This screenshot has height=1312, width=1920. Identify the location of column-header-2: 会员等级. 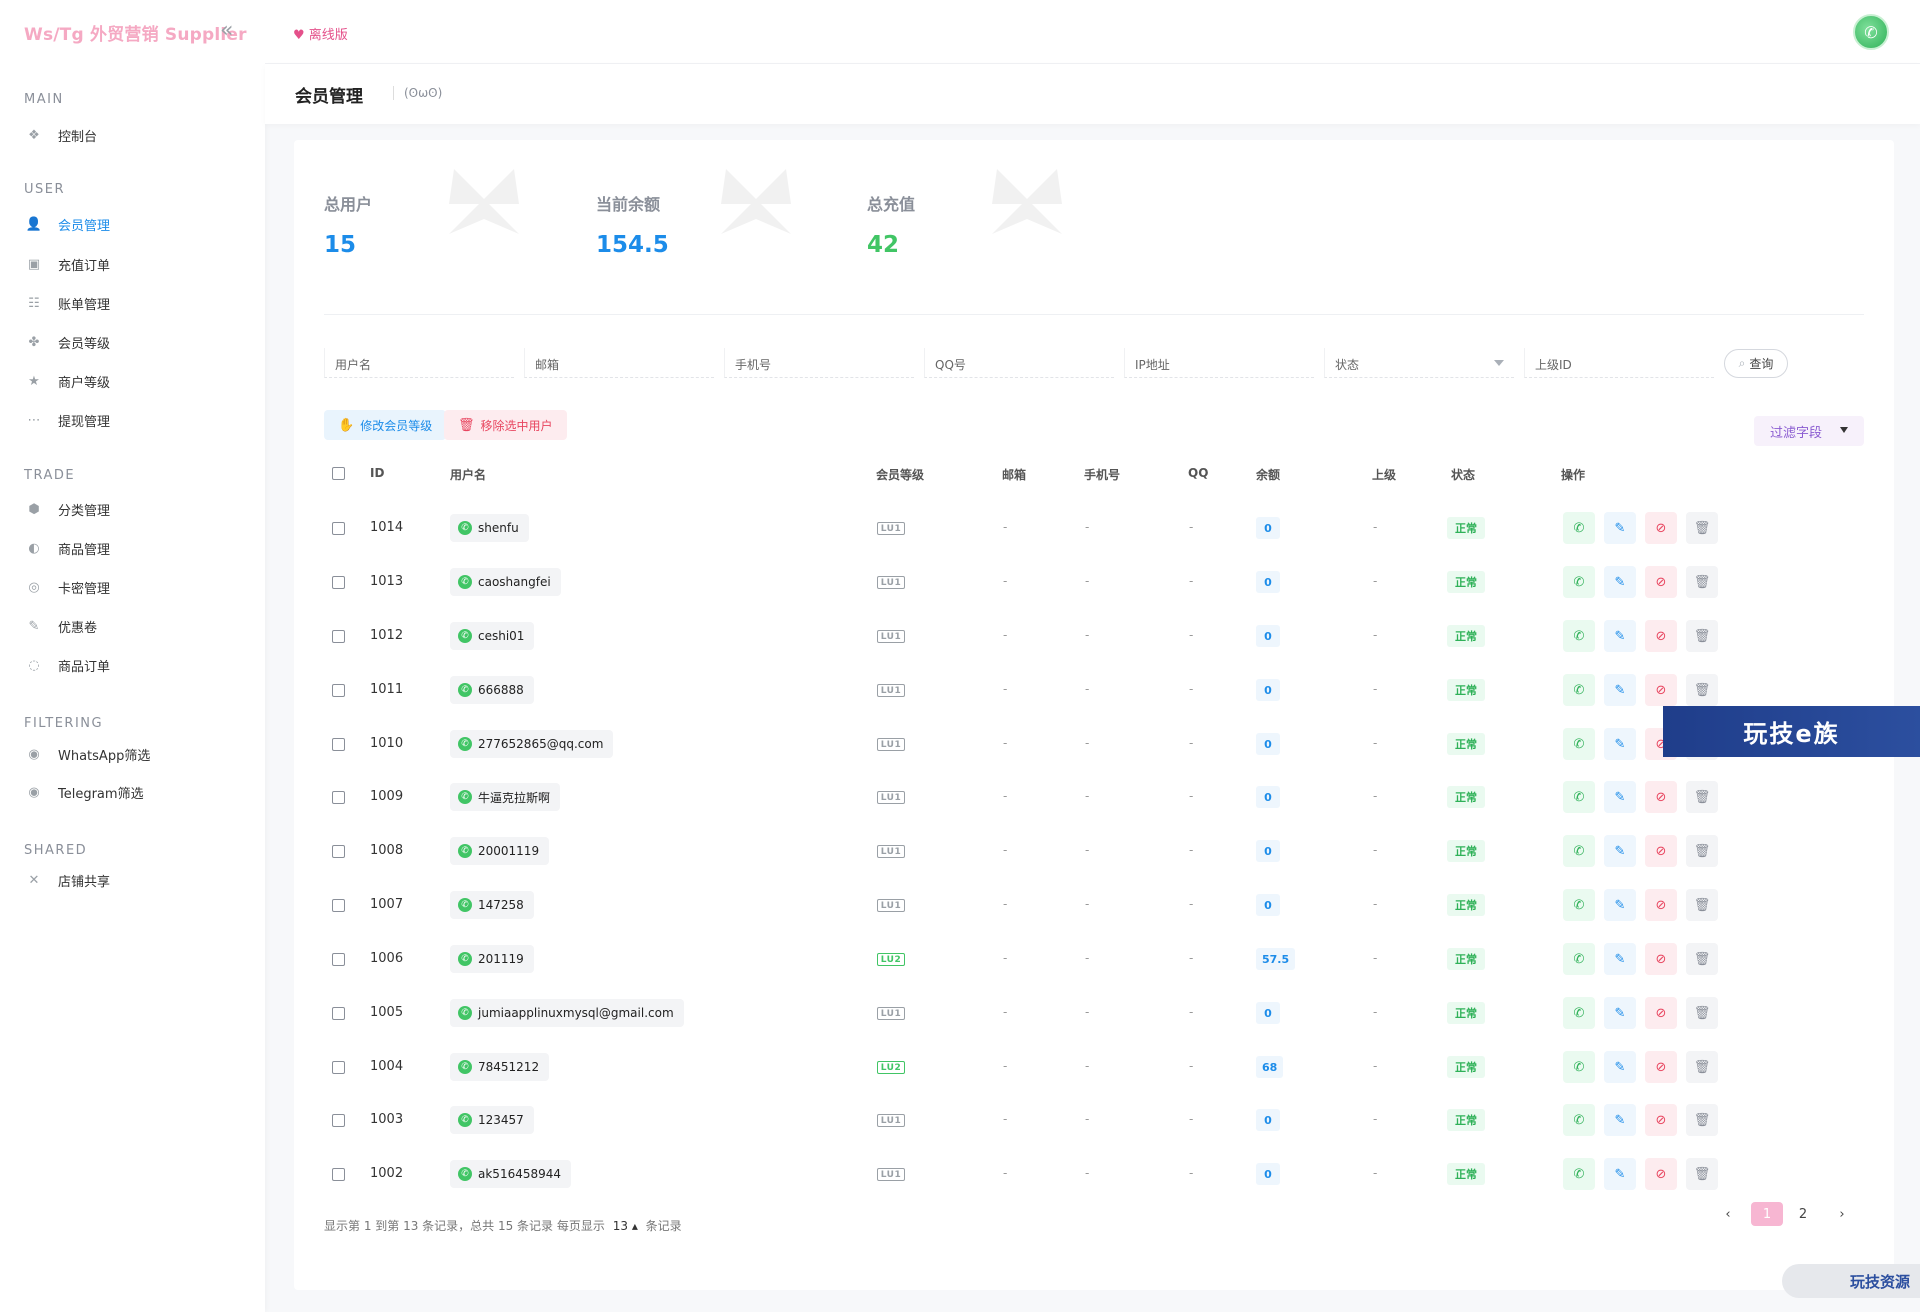
(900, 475).